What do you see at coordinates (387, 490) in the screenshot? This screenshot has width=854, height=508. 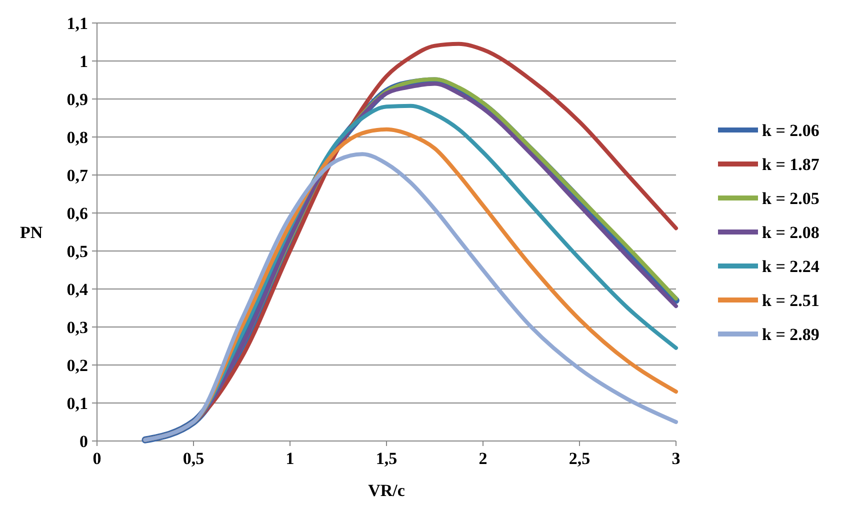 I see `x-axis-title: VR/c` at bounding box center [387, 490].